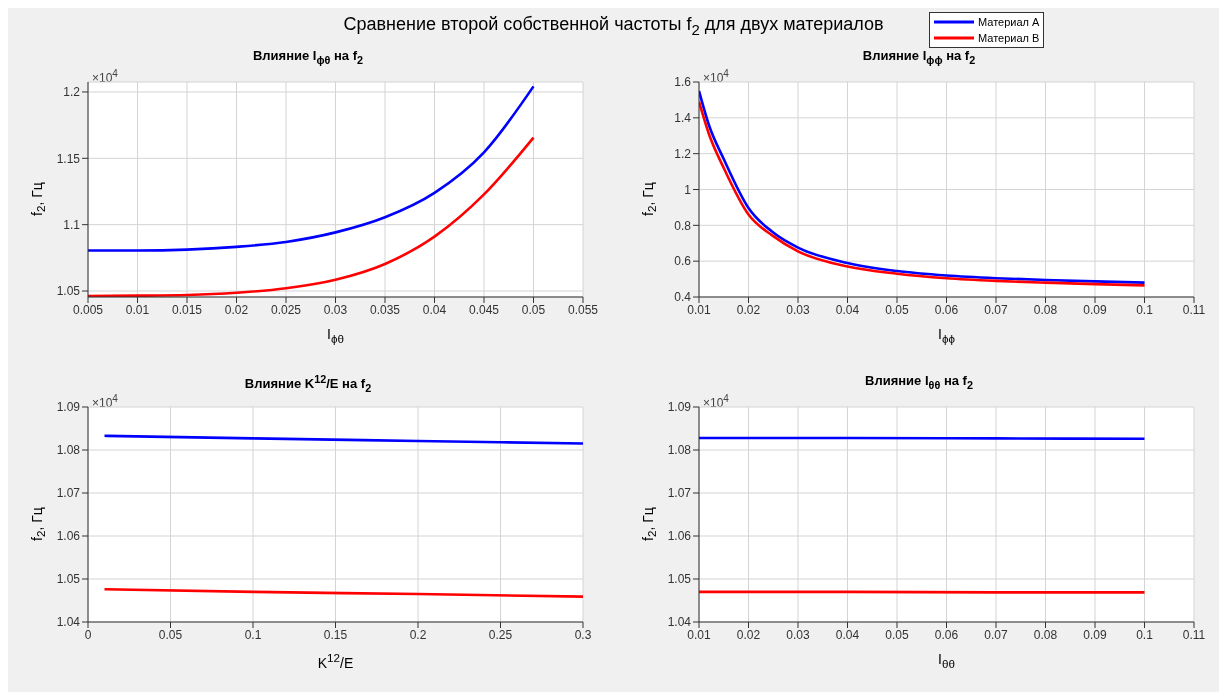 This screenshot has height=700, width=1227. What do you see at coordinates (583, 634) in the screenshot?
I see `x-tick-label: 0.3` at bounding box center [583, 634].